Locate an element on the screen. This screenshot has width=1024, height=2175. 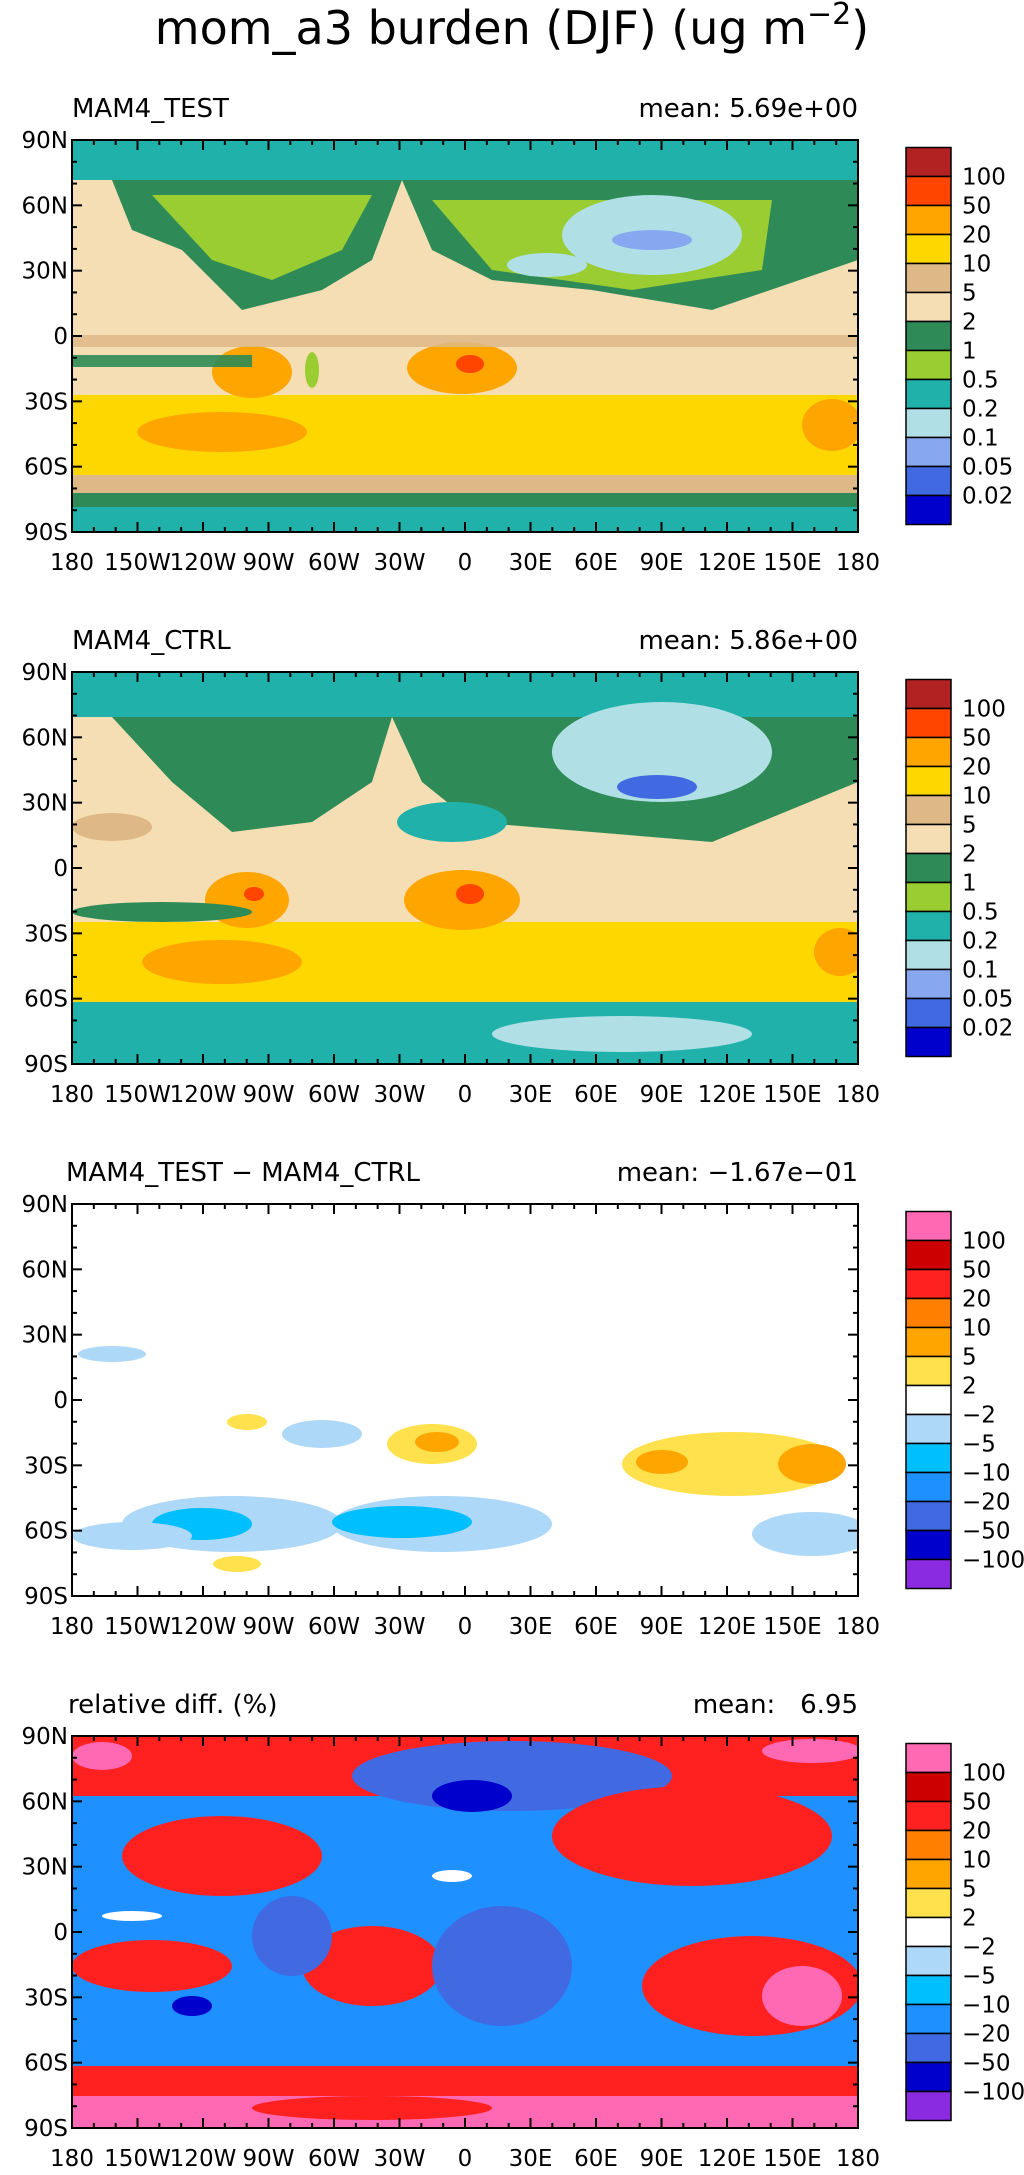
panel-left-title: MAM4_TEST is located at coordinates (150, 109).